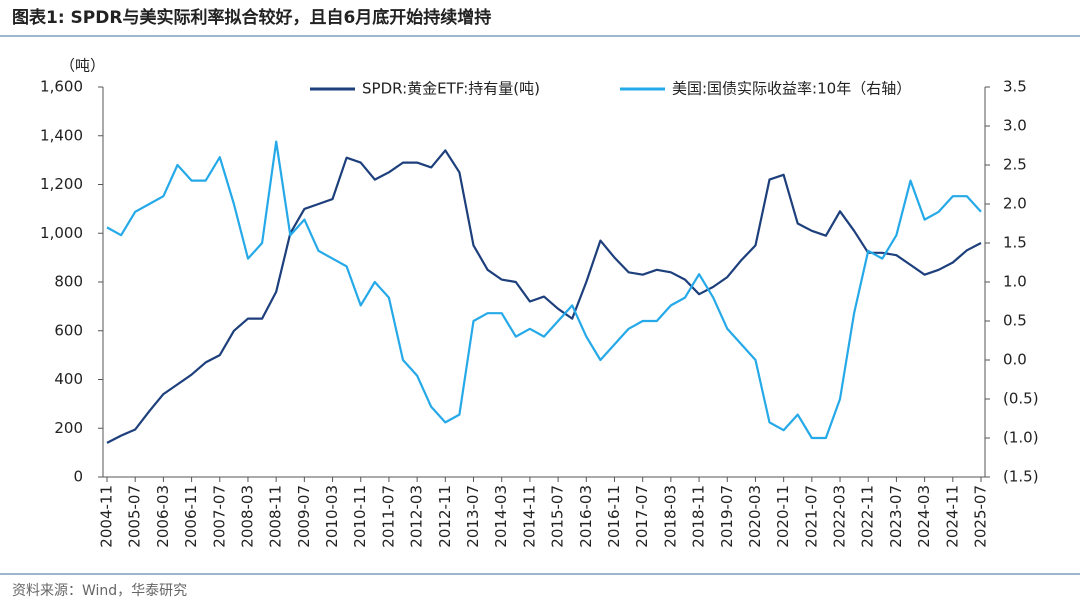 The image size is (1080, 608). I want to click on x-tick-label: 2014-03, so click(501, 516).